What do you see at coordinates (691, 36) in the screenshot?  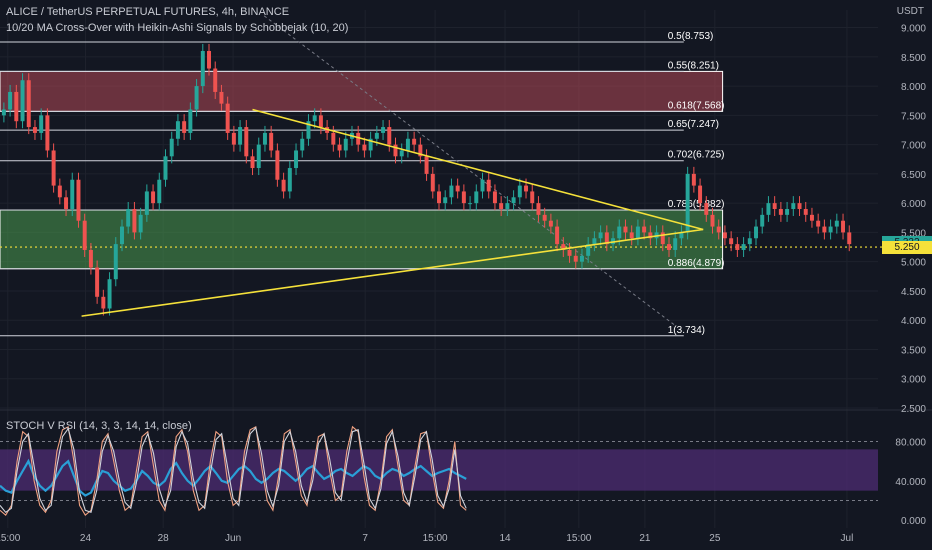 I see `fib-label: 0.5(8.753)` at bounding box center [691, 36].